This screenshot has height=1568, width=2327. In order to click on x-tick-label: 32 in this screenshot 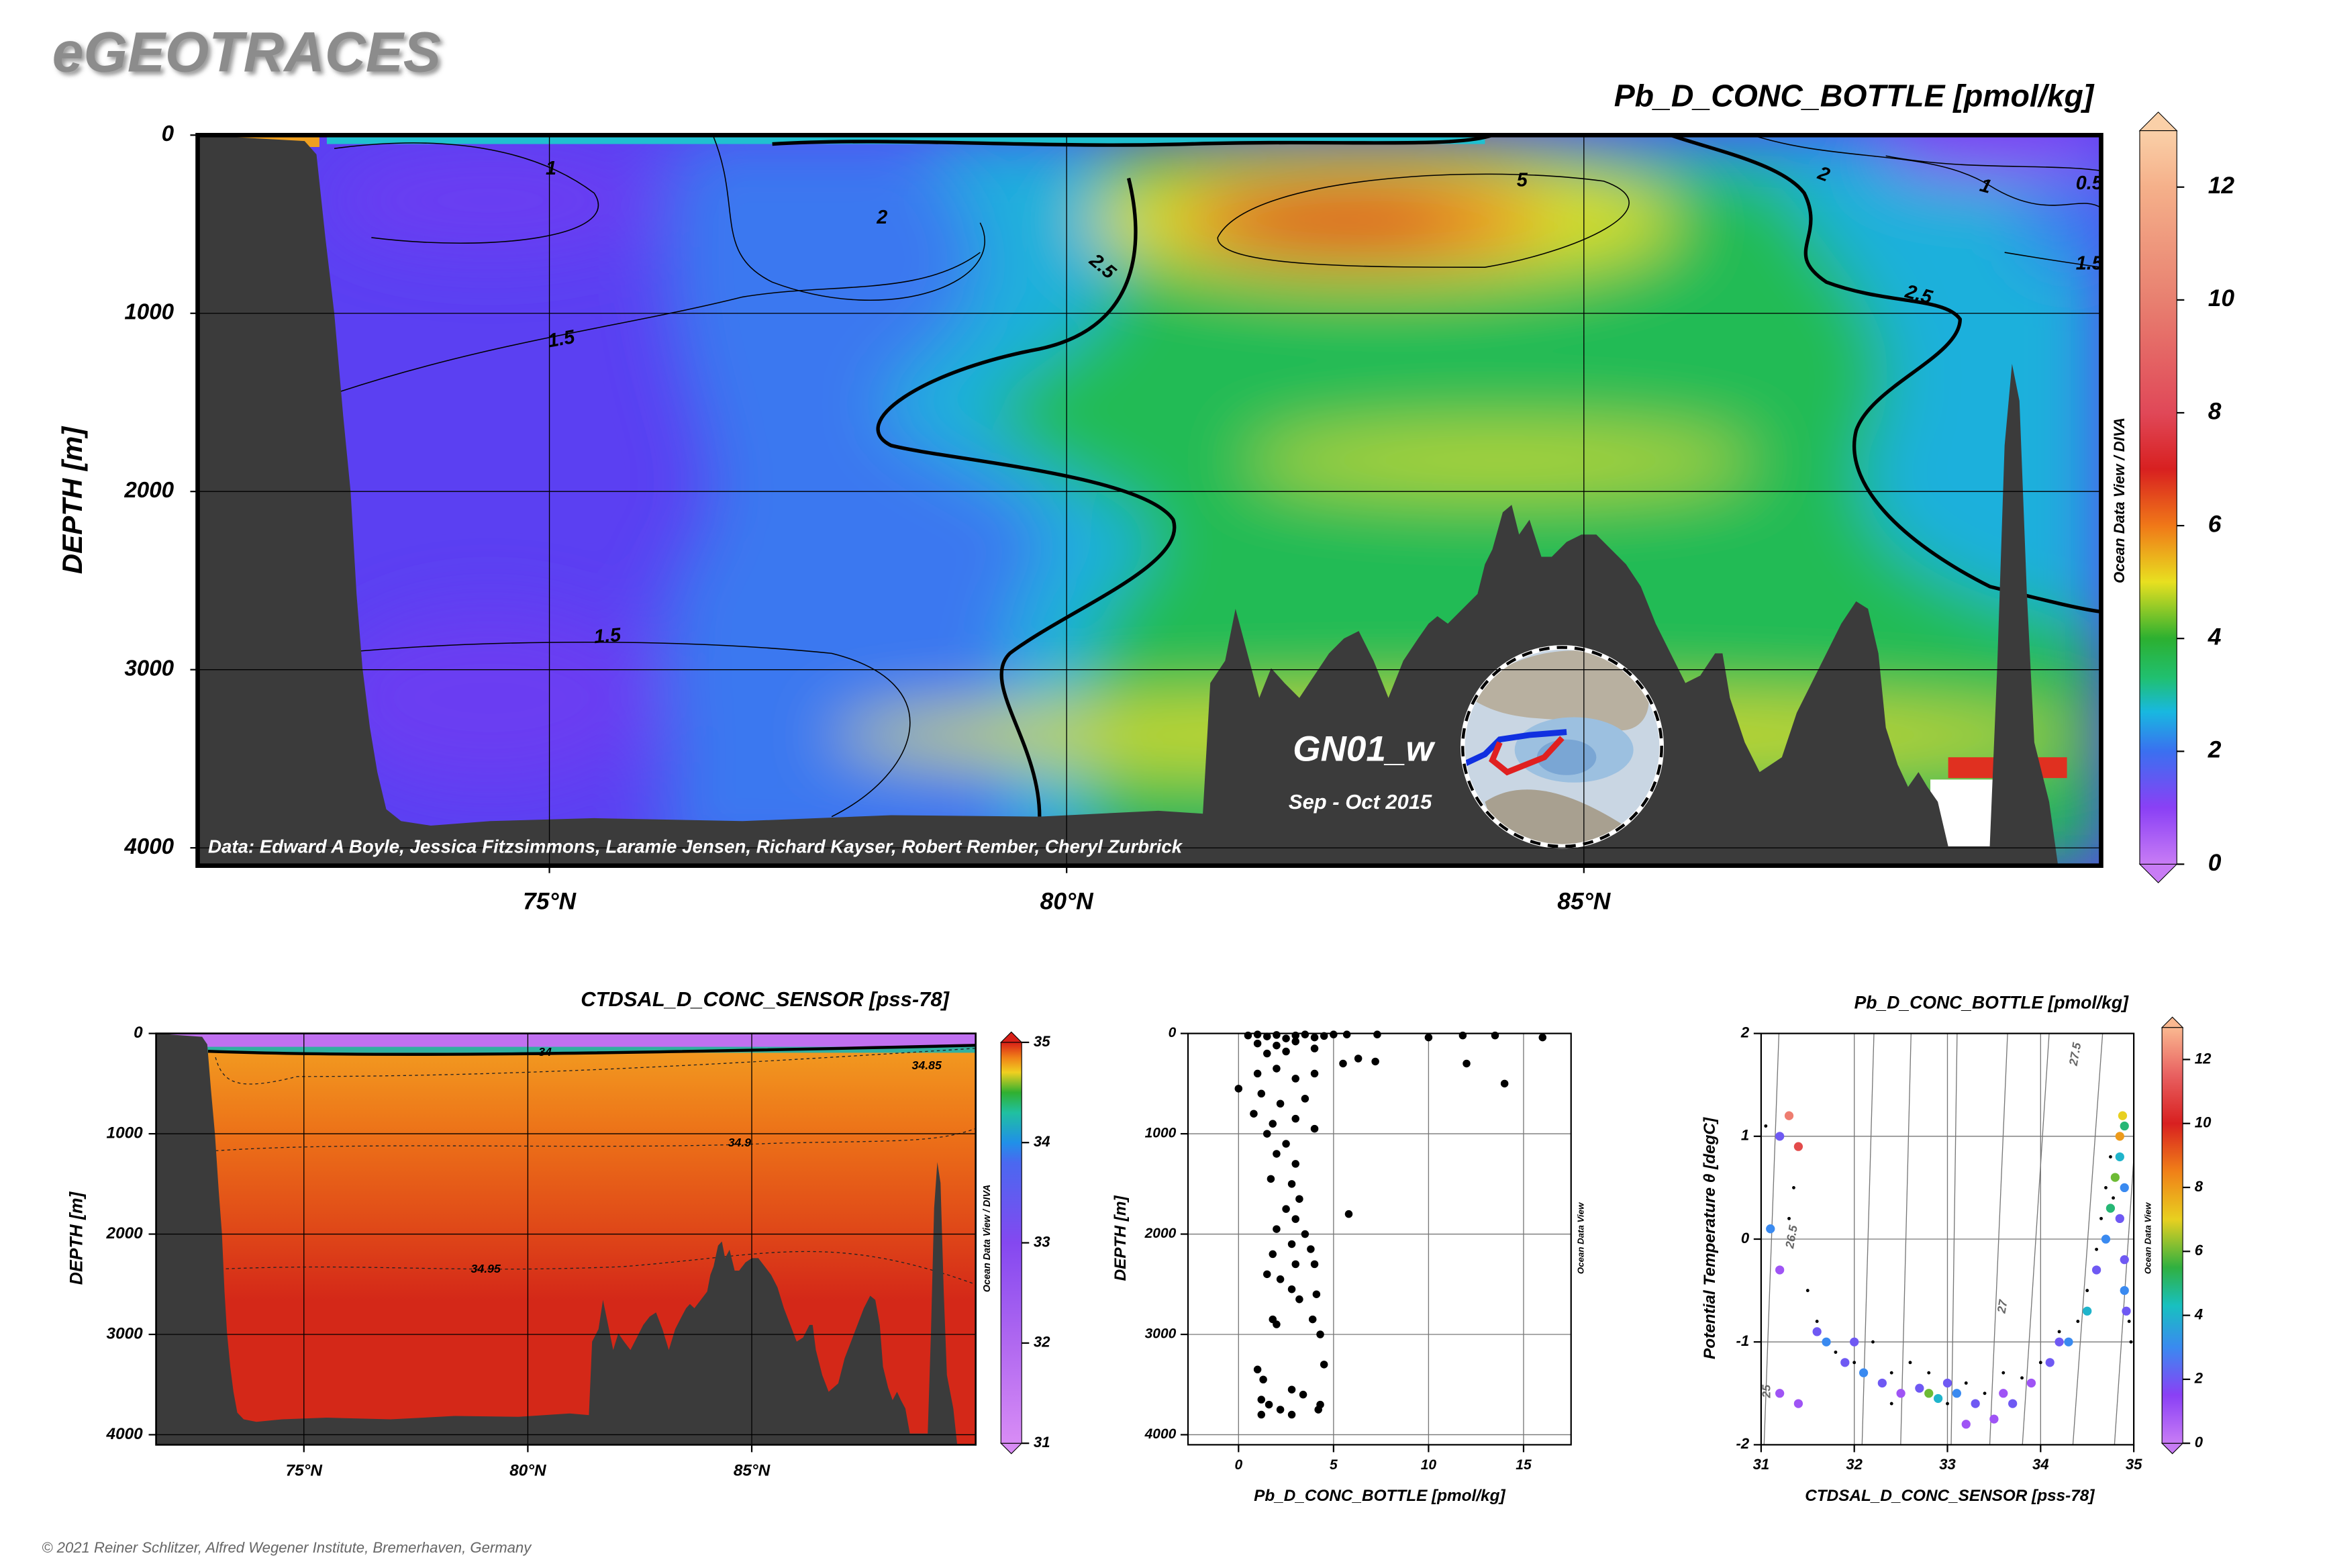, I will do `click(1854, 1465)`.